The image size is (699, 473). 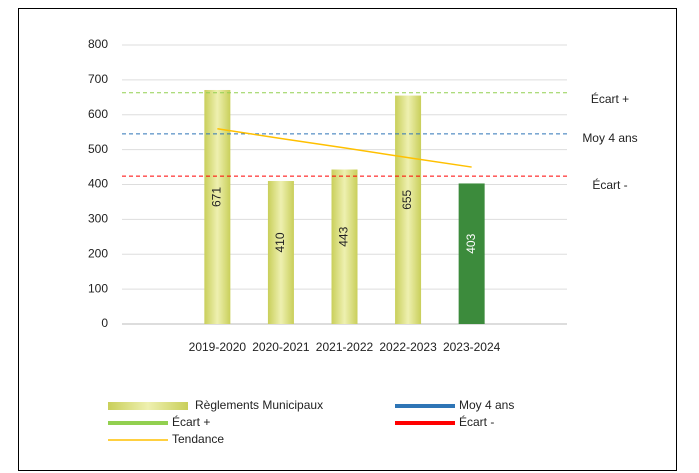 What do you see at coordinates (471, 243) in the screenshot?
I see `data-label: 403` at bounding box center [471, 243].